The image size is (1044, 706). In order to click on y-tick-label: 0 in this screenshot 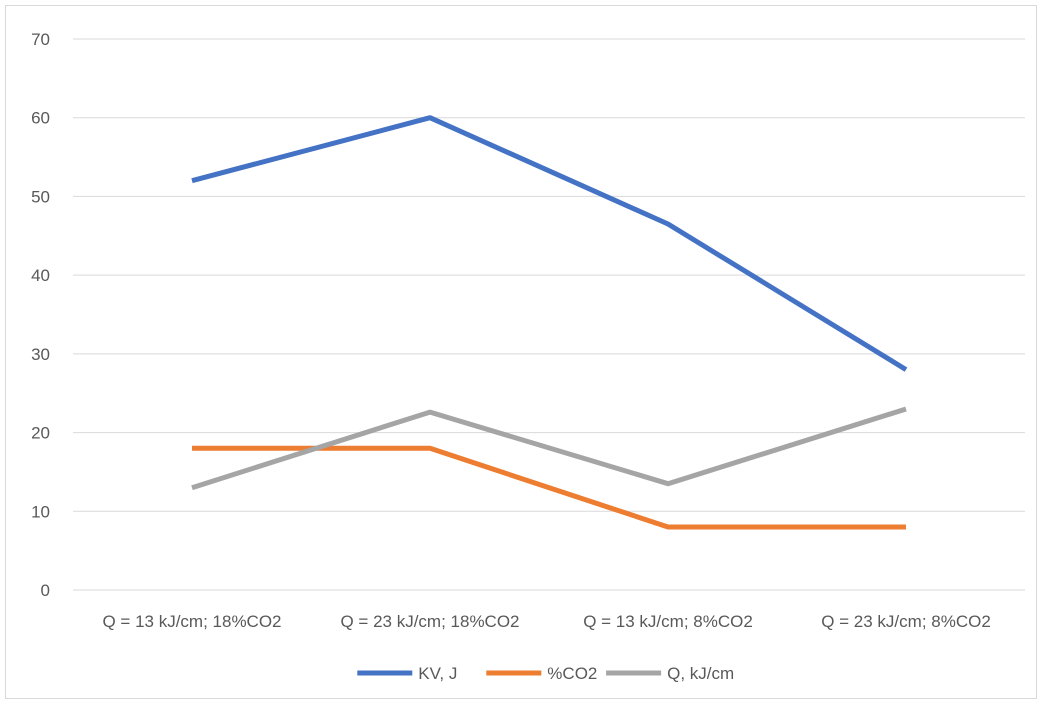, I will do `click(45, 590)`.